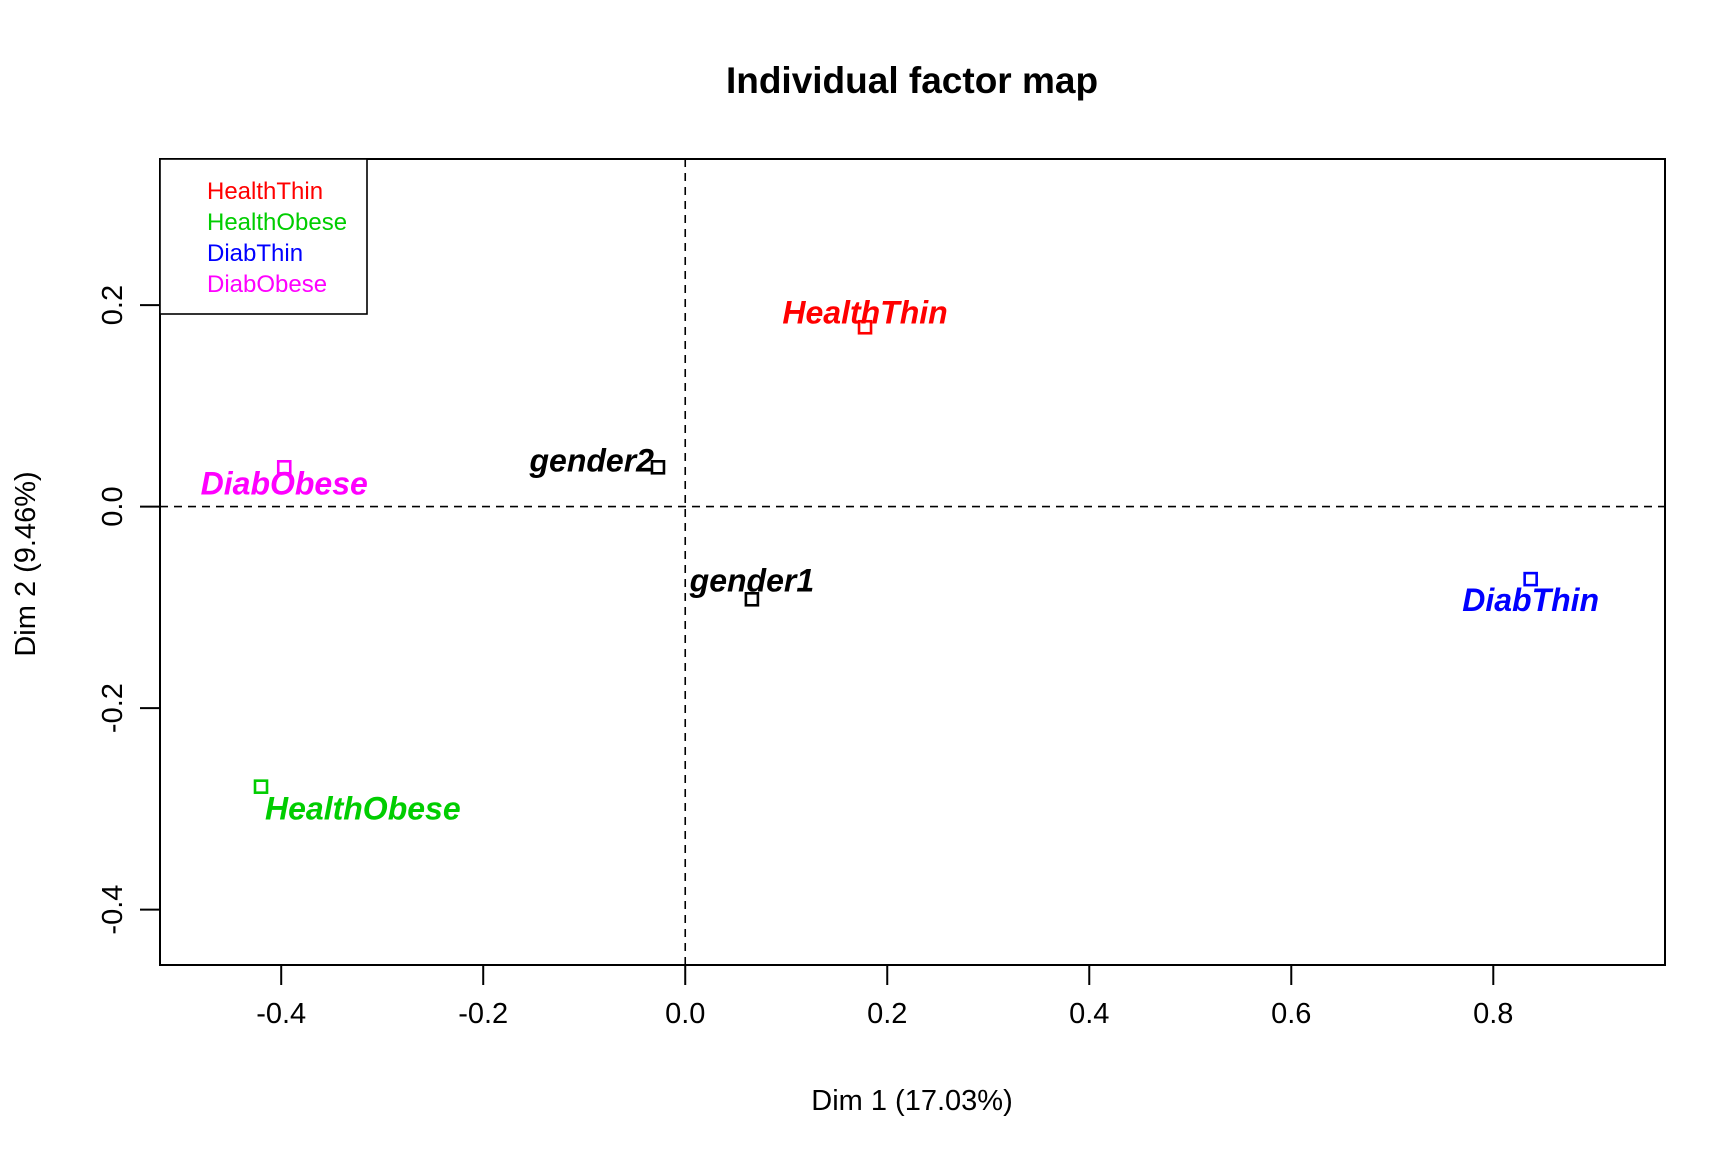  I want to click on y-tick-label: -0.2, so click(113, 708).